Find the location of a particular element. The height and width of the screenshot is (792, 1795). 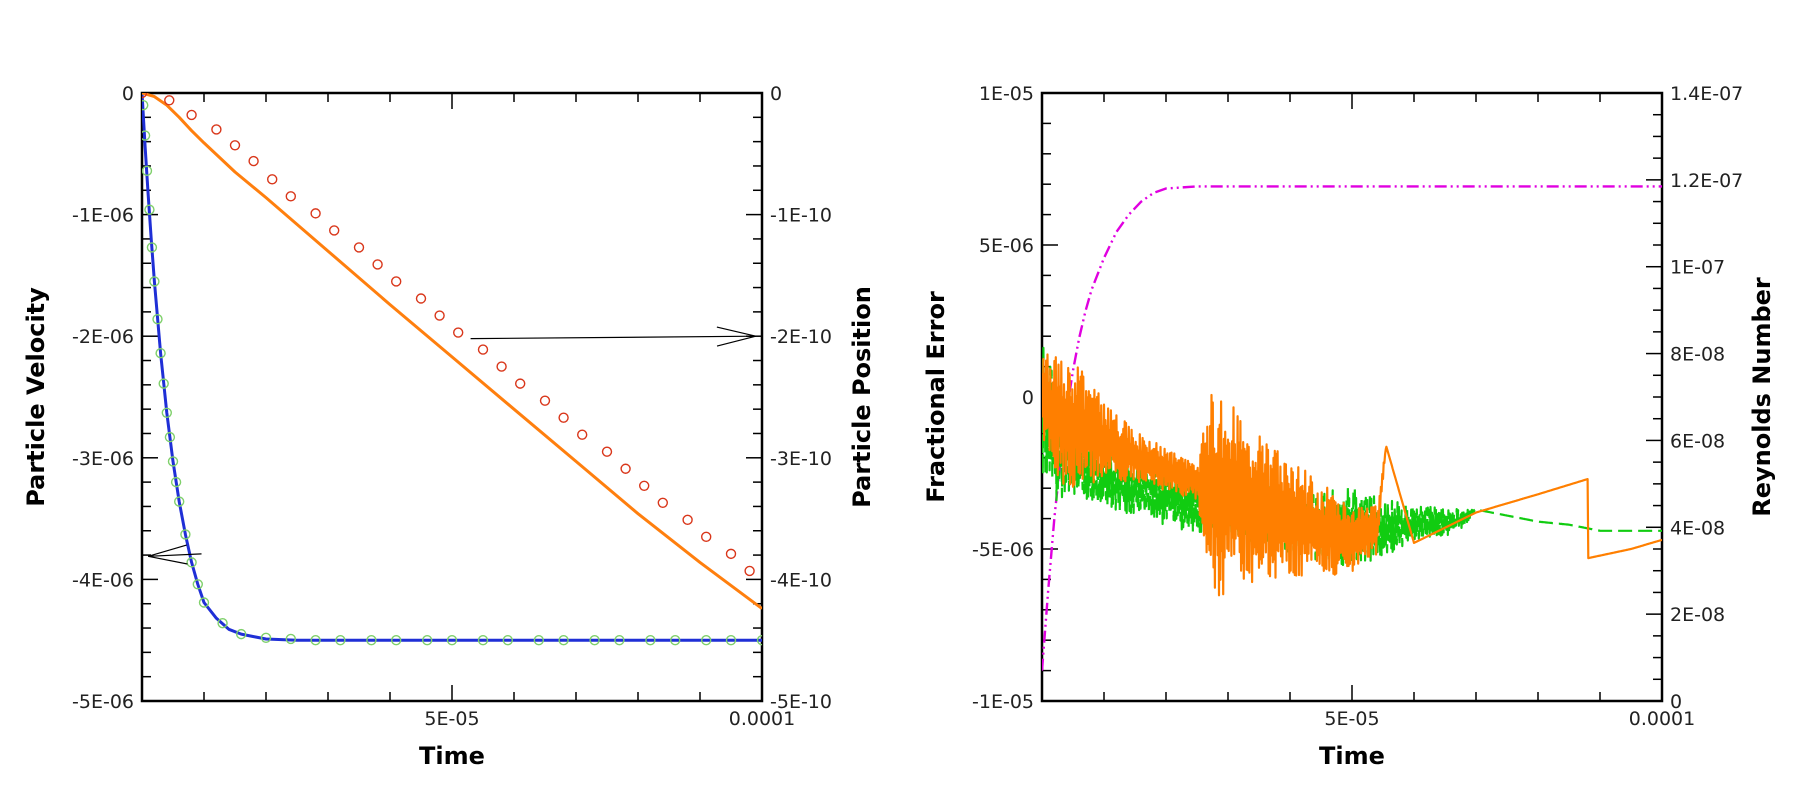

y2-tick-label: 4E-08 is located at coordinates (1697, 528).